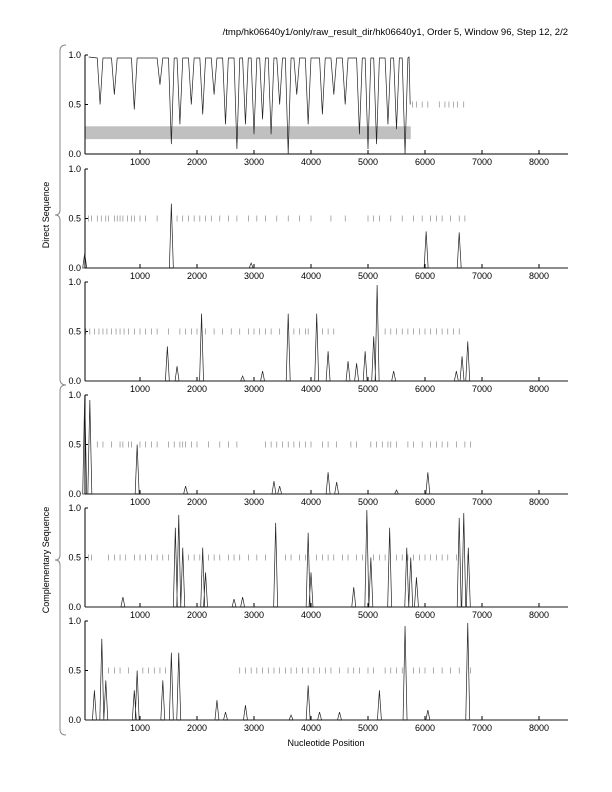  I want to click on complementary-sequence-label: Complementary Sequence, so click(46, 560).